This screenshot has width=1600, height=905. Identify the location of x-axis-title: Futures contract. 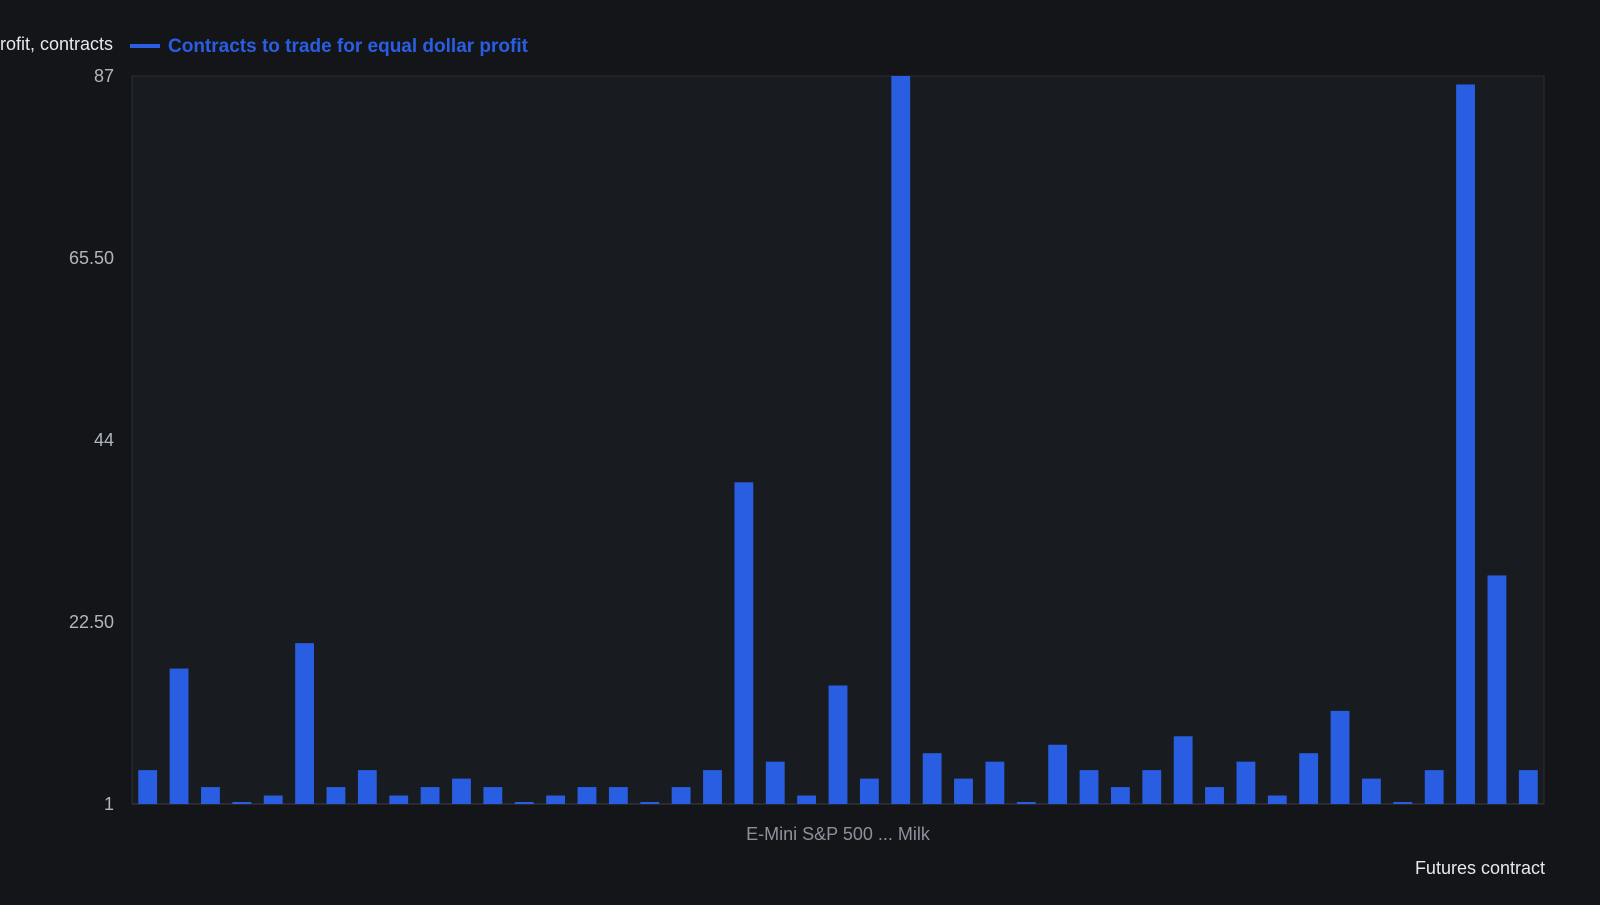
(1480, 868).